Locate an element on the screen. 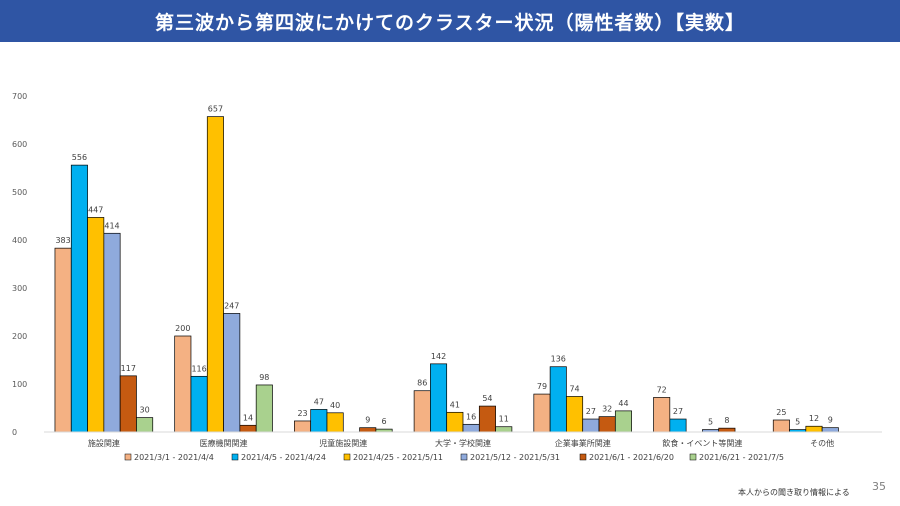 This screenshot has width=900, height=506. legend-label: 2021/4/25 - 2021/5/11 is located at coordinates (398, 457).